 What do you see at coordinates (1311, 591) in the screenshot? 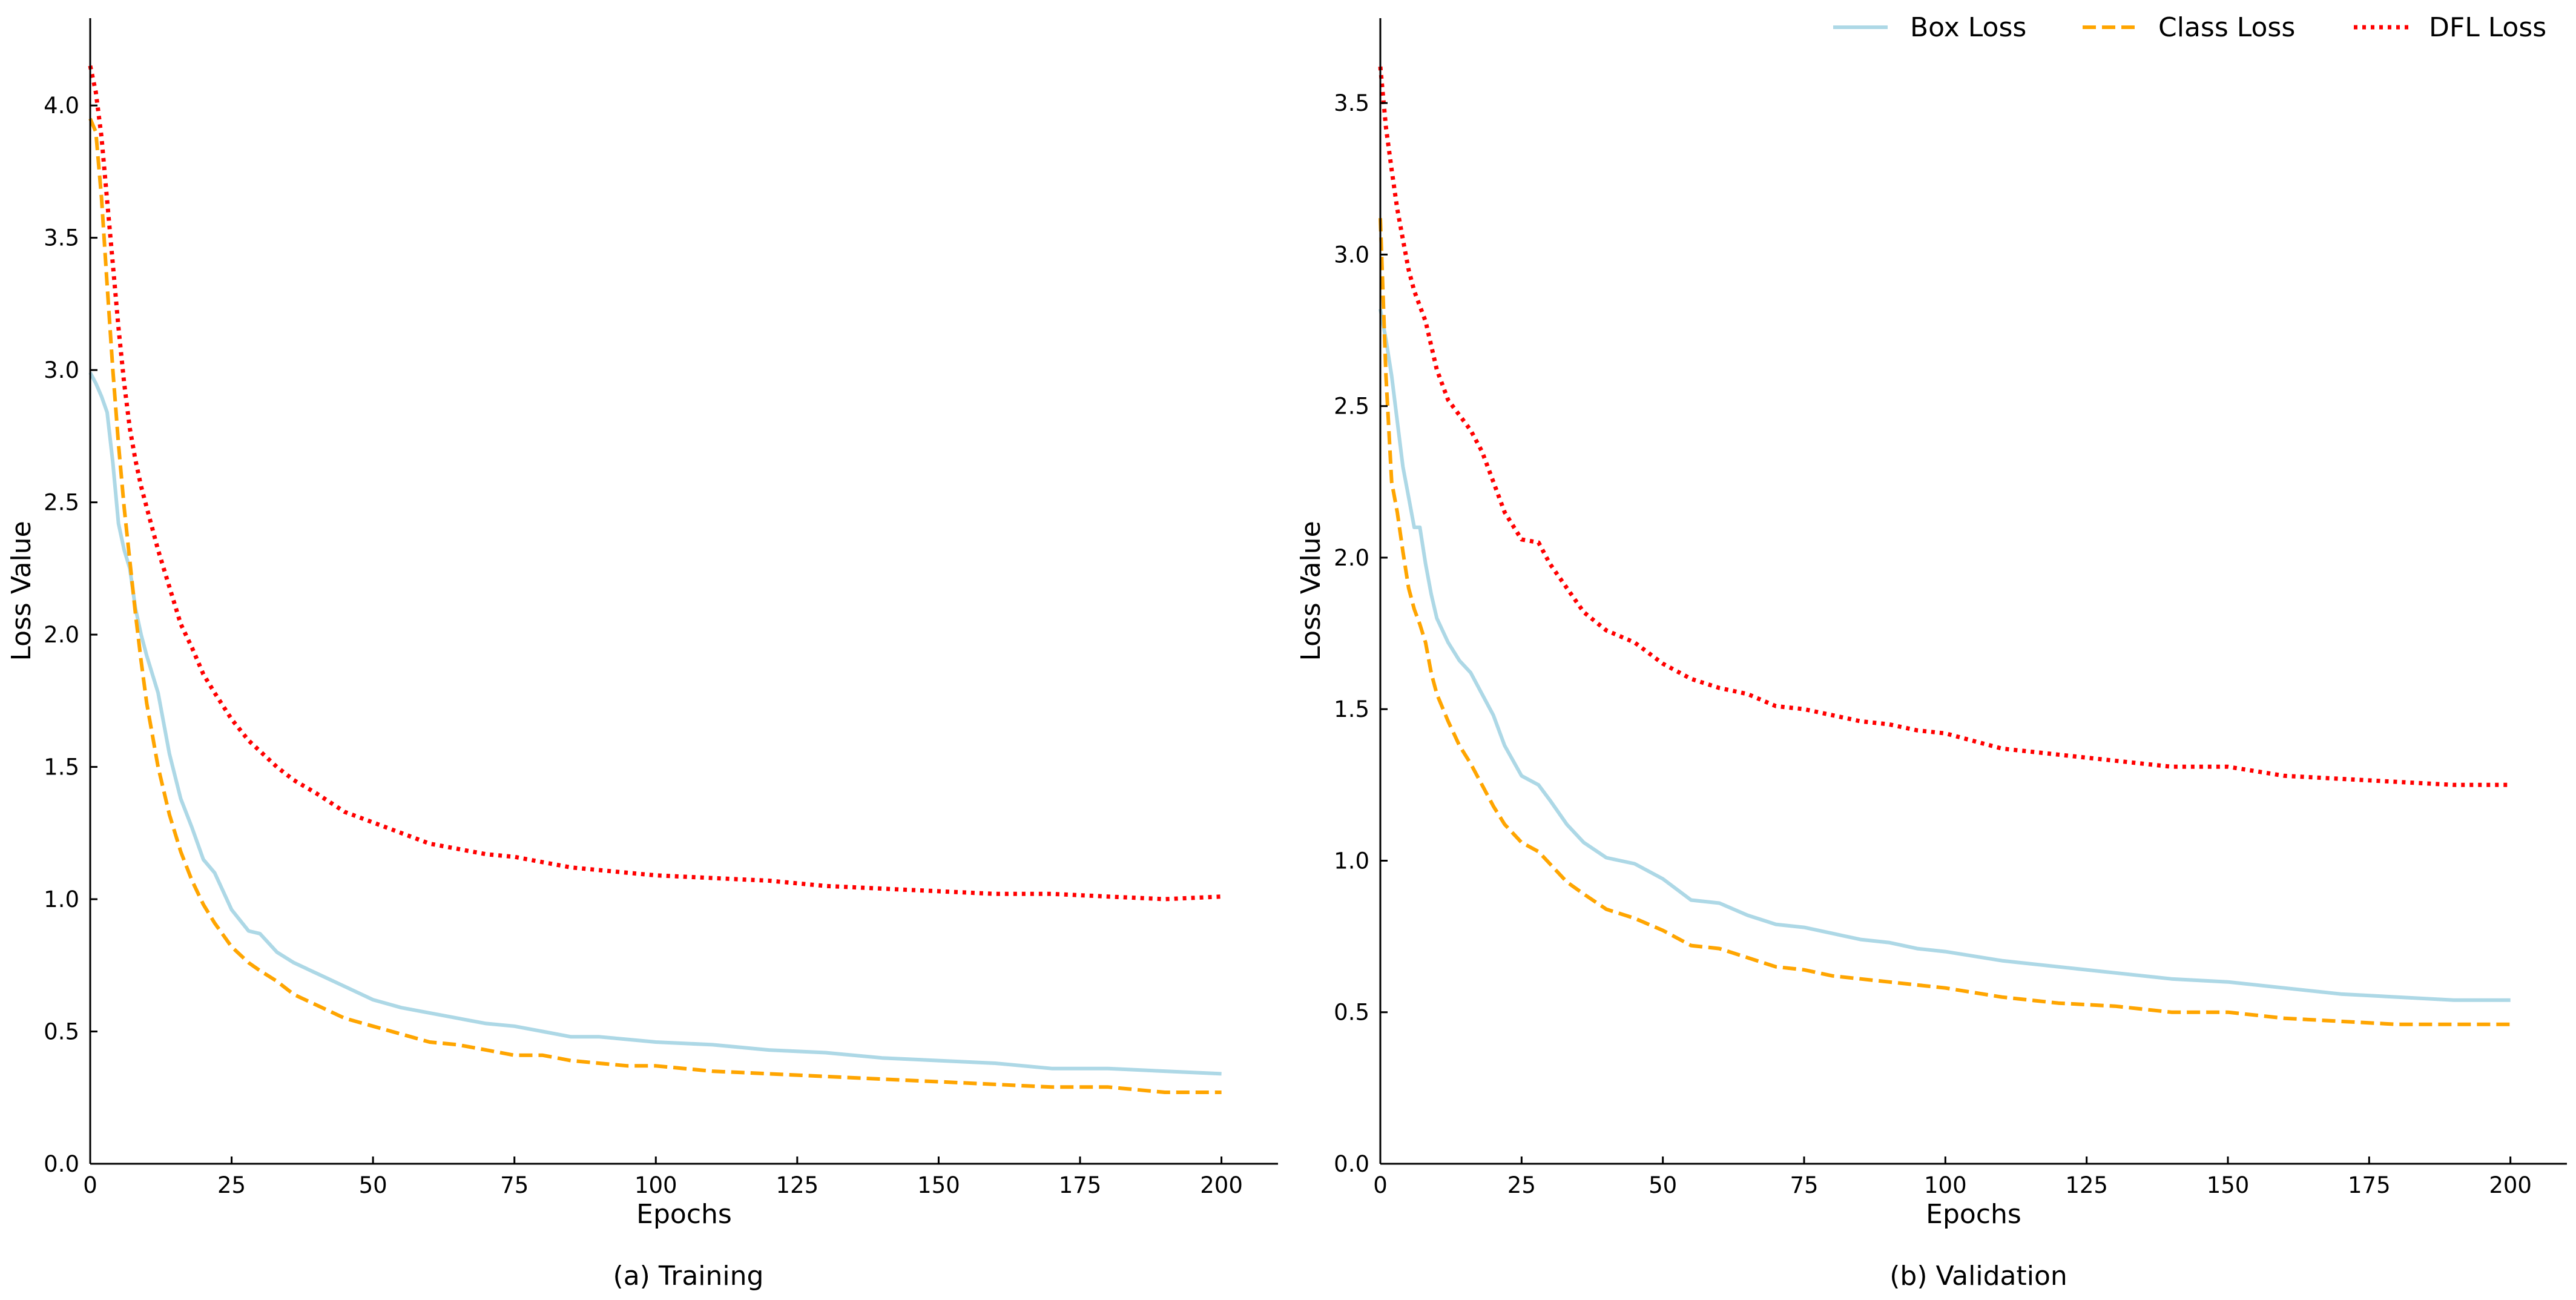
I see `validation-y-axis-label: Loss Value` at bounding box center [1311, 591].